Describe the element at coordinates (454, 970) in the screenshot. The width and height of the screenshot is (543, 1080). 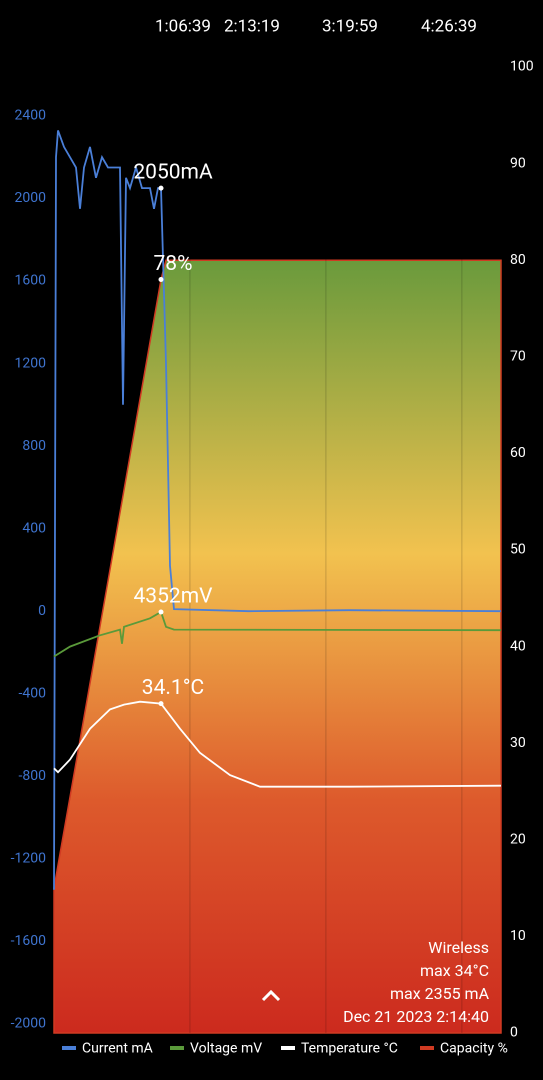
I see `info-line: max 34°C` at that location.